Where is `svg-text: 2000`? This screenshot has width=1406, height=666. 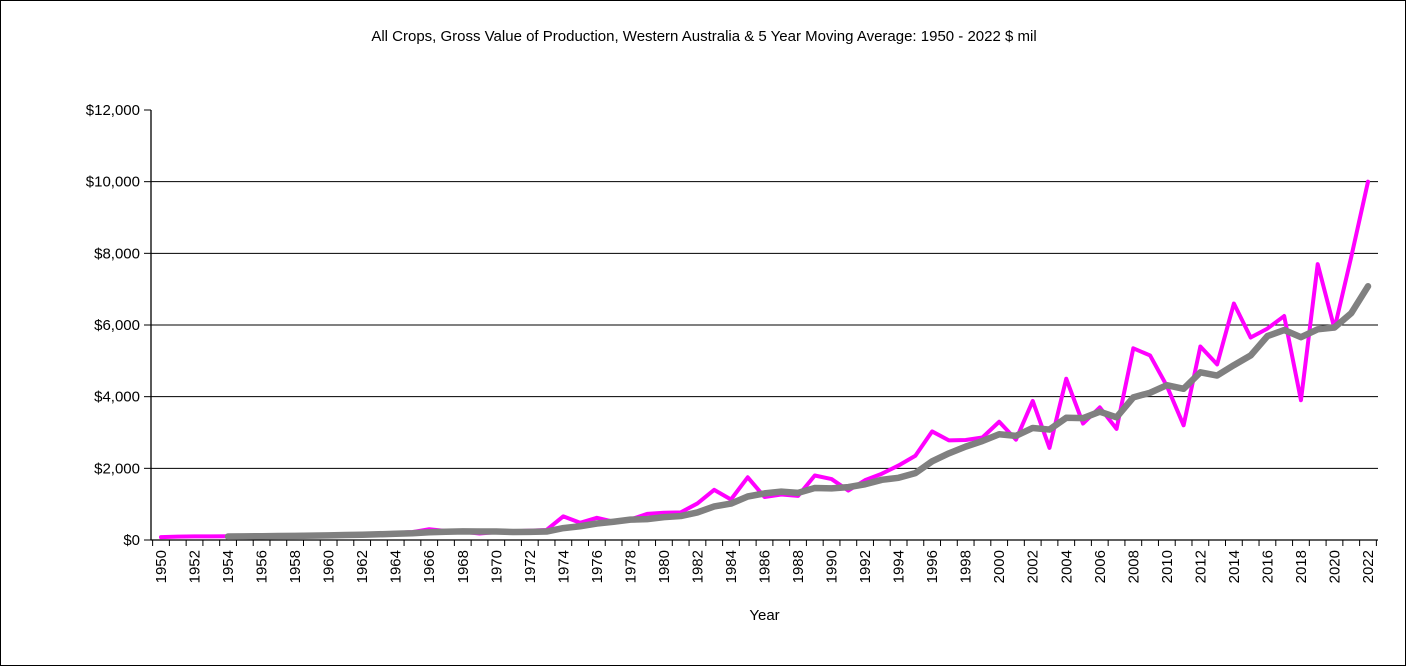
svg-text: 2000 is located at coordinates (999, 566).